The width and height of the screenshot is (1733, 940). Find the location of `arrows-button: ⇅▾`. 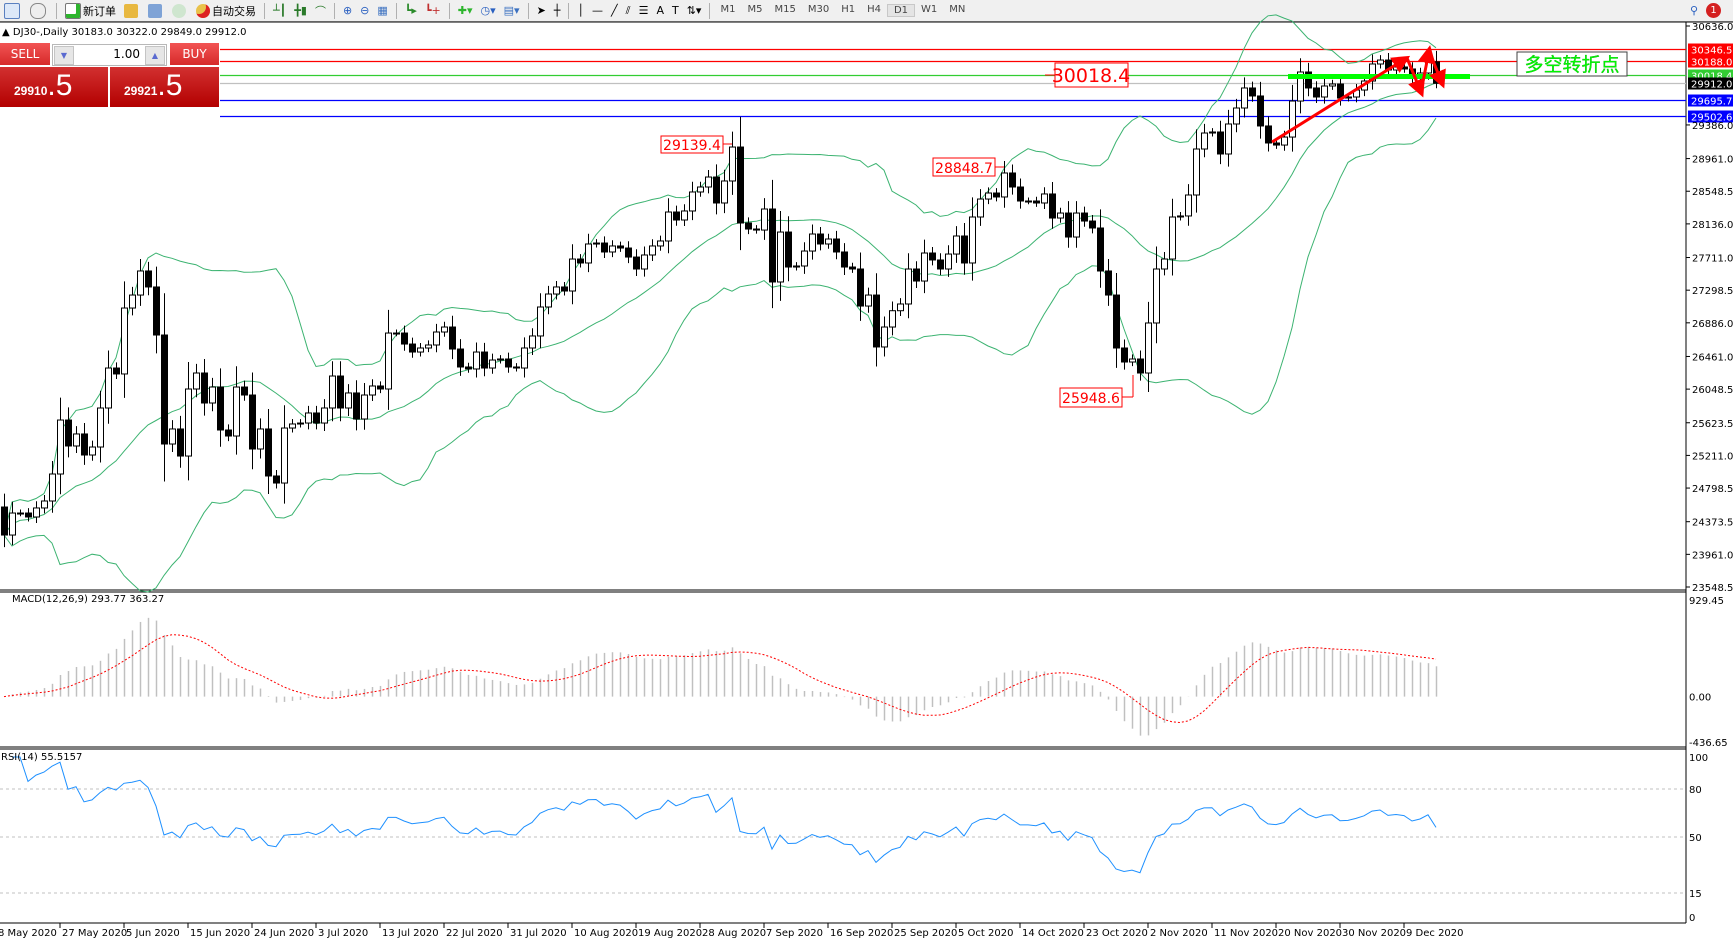

arrows-button: ⇅▾ is located at coordinates (694, 10).